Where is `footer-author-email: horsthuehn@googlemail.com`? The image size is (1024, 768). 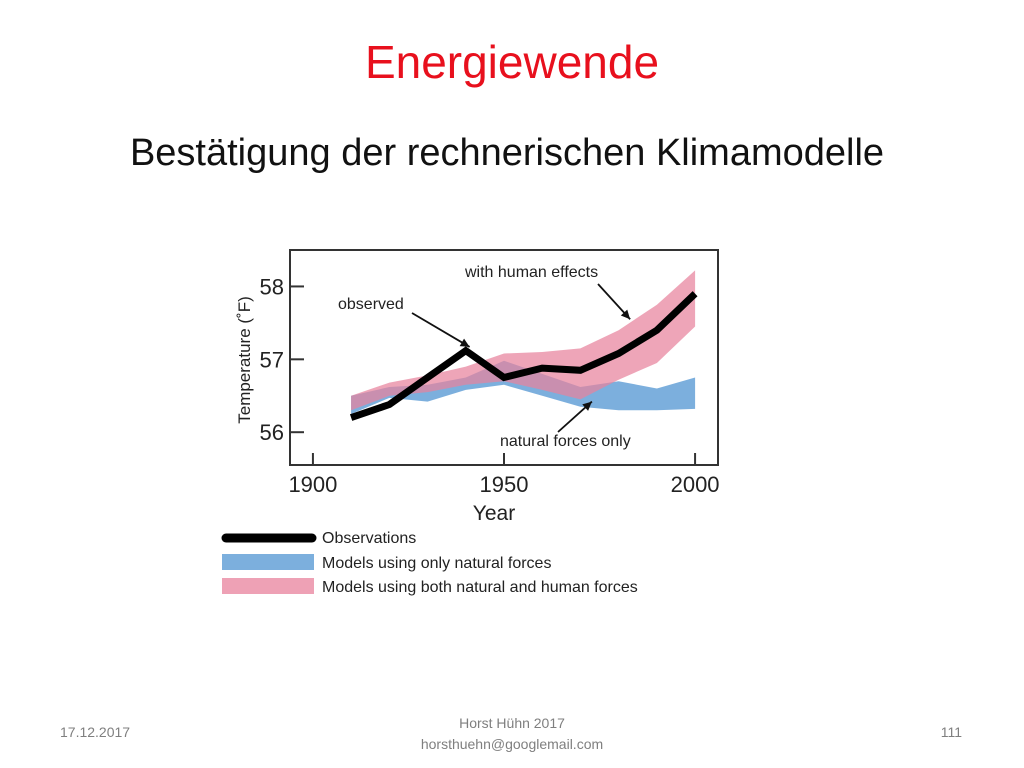
footer-author-email: horsthuehn@googlemail.com is located at coordinates (512, 744).